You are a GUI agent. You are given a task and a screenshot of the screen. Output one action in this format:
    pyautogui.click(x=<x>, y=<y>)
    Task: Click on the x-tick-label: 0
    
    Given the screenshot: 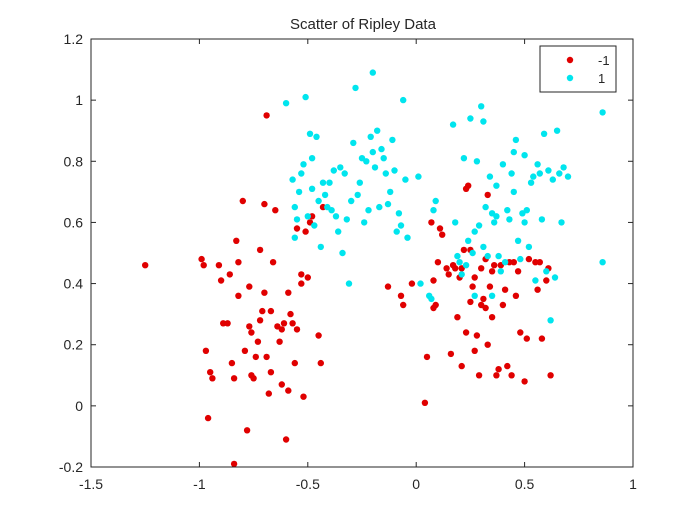 What is the action you would take?
    pyautogui.click(x=416, y=484)
    